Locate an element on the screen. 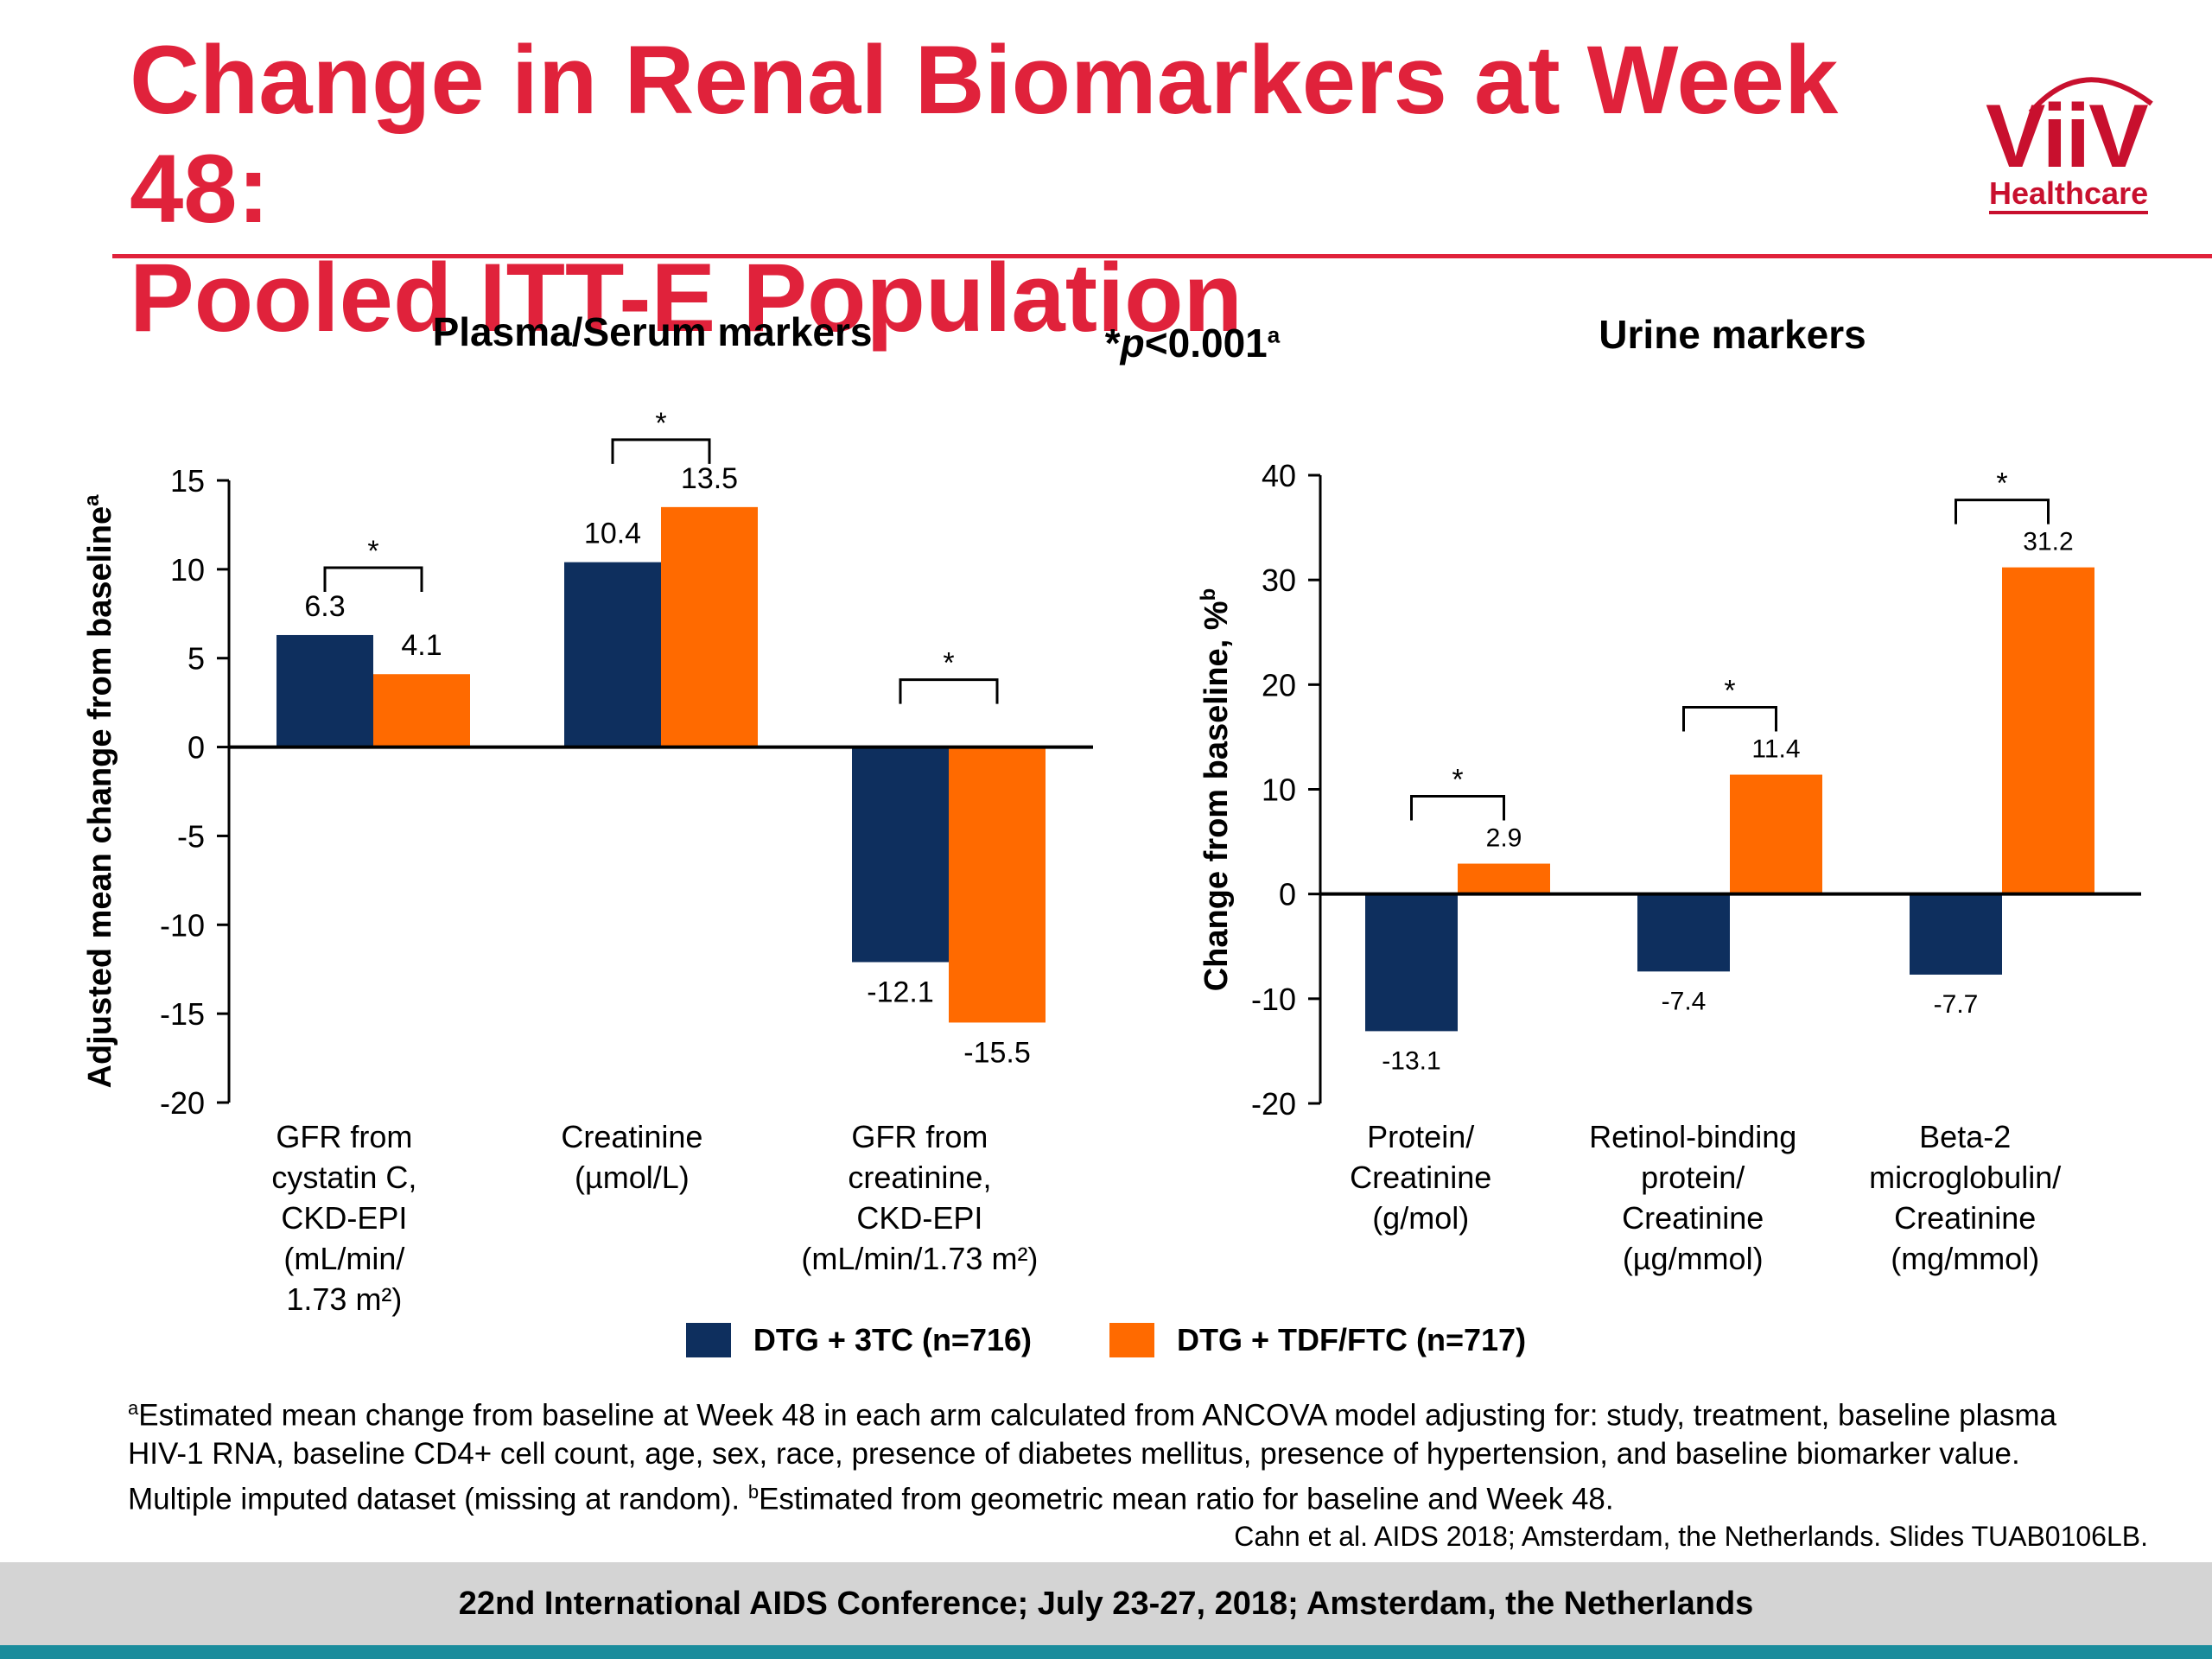 The width and height of the screenshot is (2212, 1659). urine-data-label: -7.7 is located at coordinates (1956, 1004).